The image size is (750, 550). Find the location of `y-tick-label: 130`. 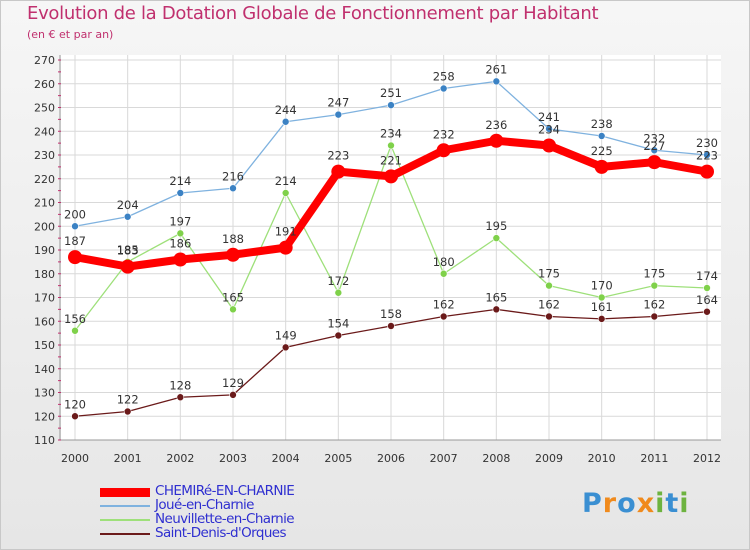

y-tick-label: 130 is located at coordinates (44, 393).